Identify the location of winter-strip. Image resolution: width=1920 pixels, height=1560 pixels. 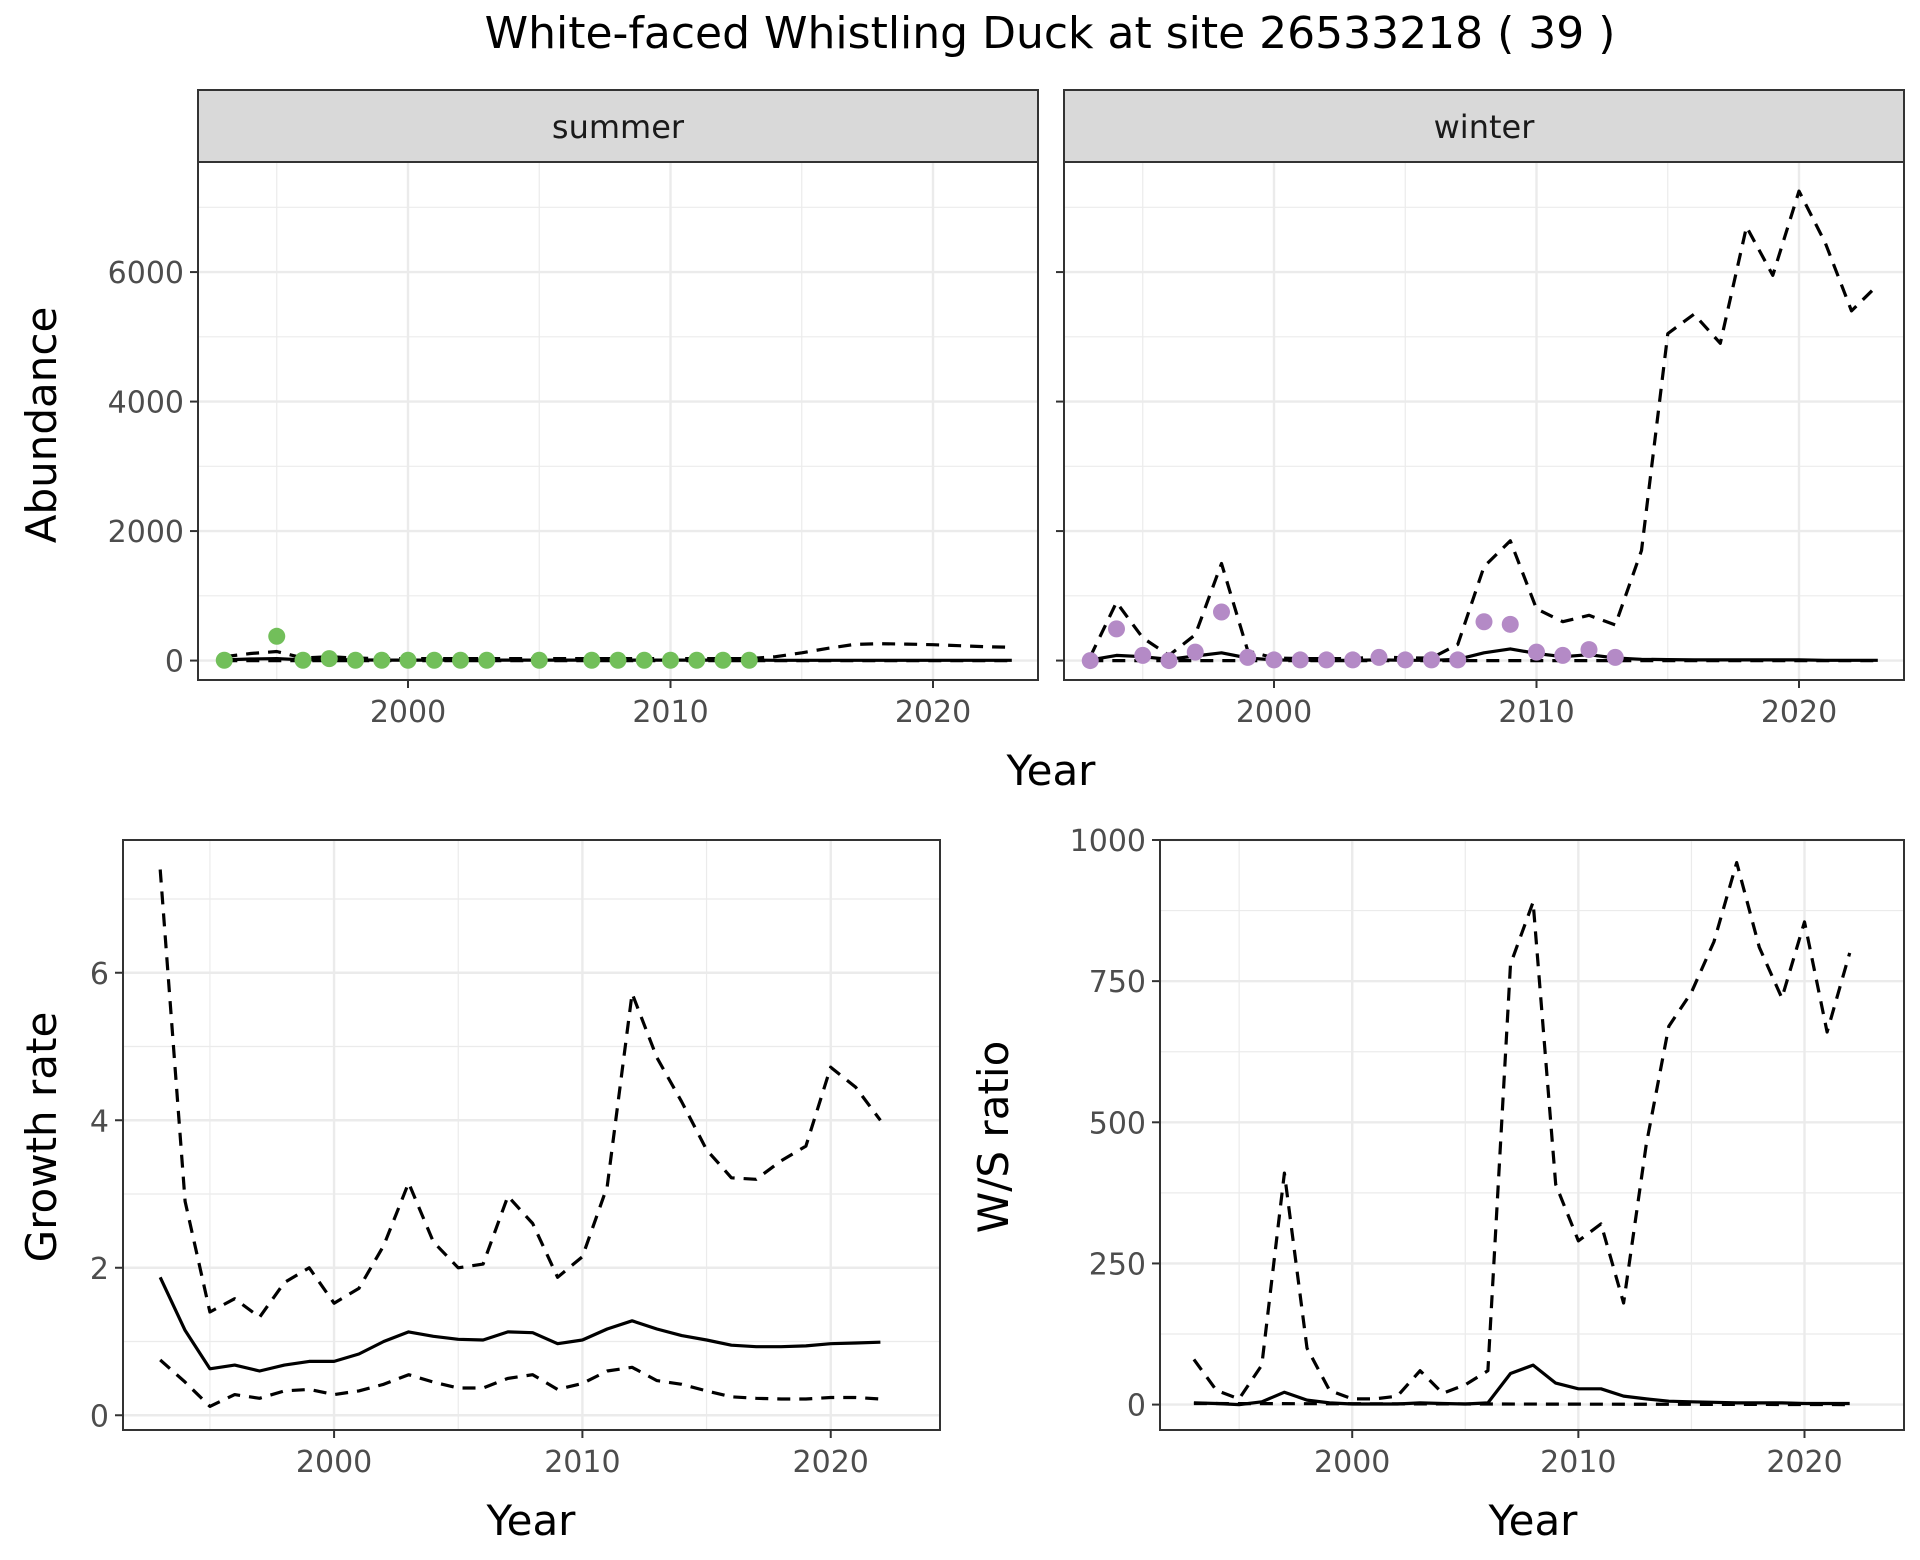
(1484, 126).